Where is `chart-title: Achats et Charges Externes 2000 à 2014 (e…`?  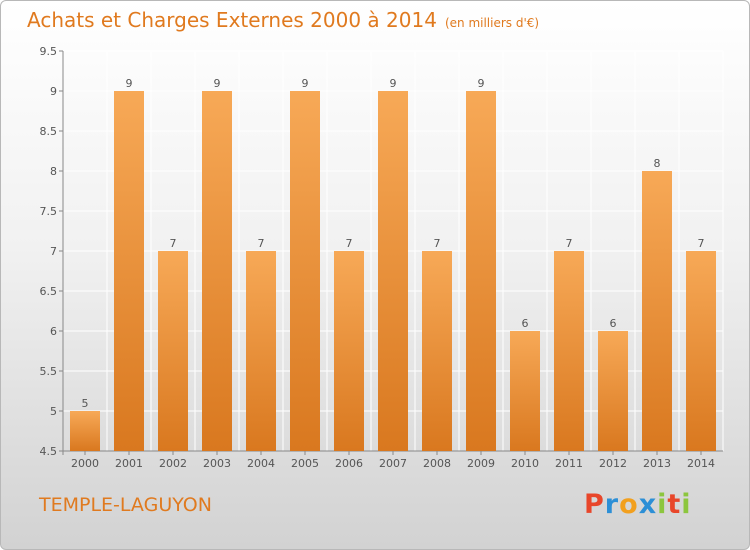 chart-title: Achats et Charges Externes 2000 à 2014 (e… is located at coordinates (283, 20).